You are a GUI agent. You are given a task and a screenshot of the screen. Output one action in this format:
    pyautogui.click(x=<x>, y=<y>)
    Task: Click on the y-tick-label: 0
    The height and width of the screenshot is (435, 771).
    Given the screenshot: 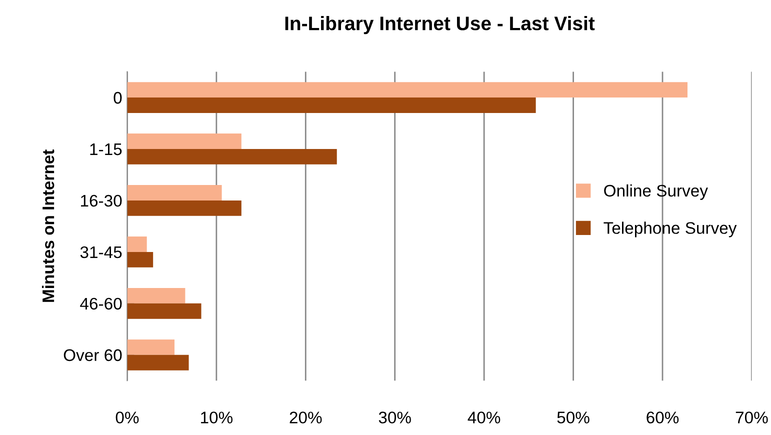 What is the action you would take?
    pyautogui.click(x=118, y=98)
    